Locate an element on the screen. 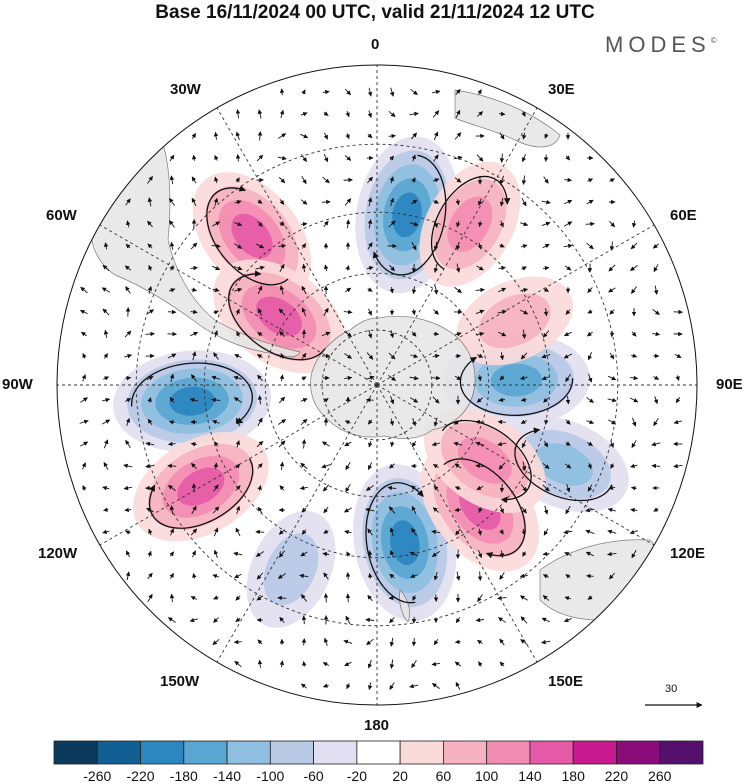 Image resolution: width=750 pixels, height=784 pixels. colorbar-tick-label: 180 is located at coordinates (573, 776).